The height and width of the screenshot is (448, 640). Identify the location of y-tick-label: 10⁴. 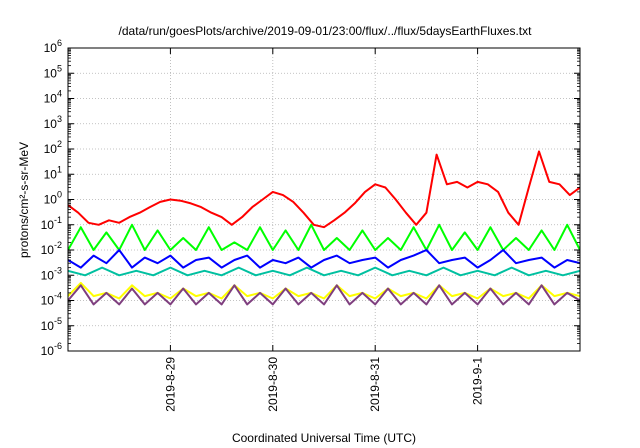
(53, 97).